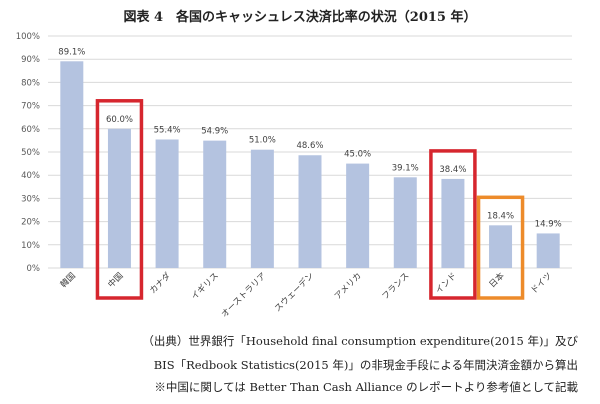 The height and width of the screenshot is (404, 600). I want to click on y-tick-label: 70%, so click(30, 107).